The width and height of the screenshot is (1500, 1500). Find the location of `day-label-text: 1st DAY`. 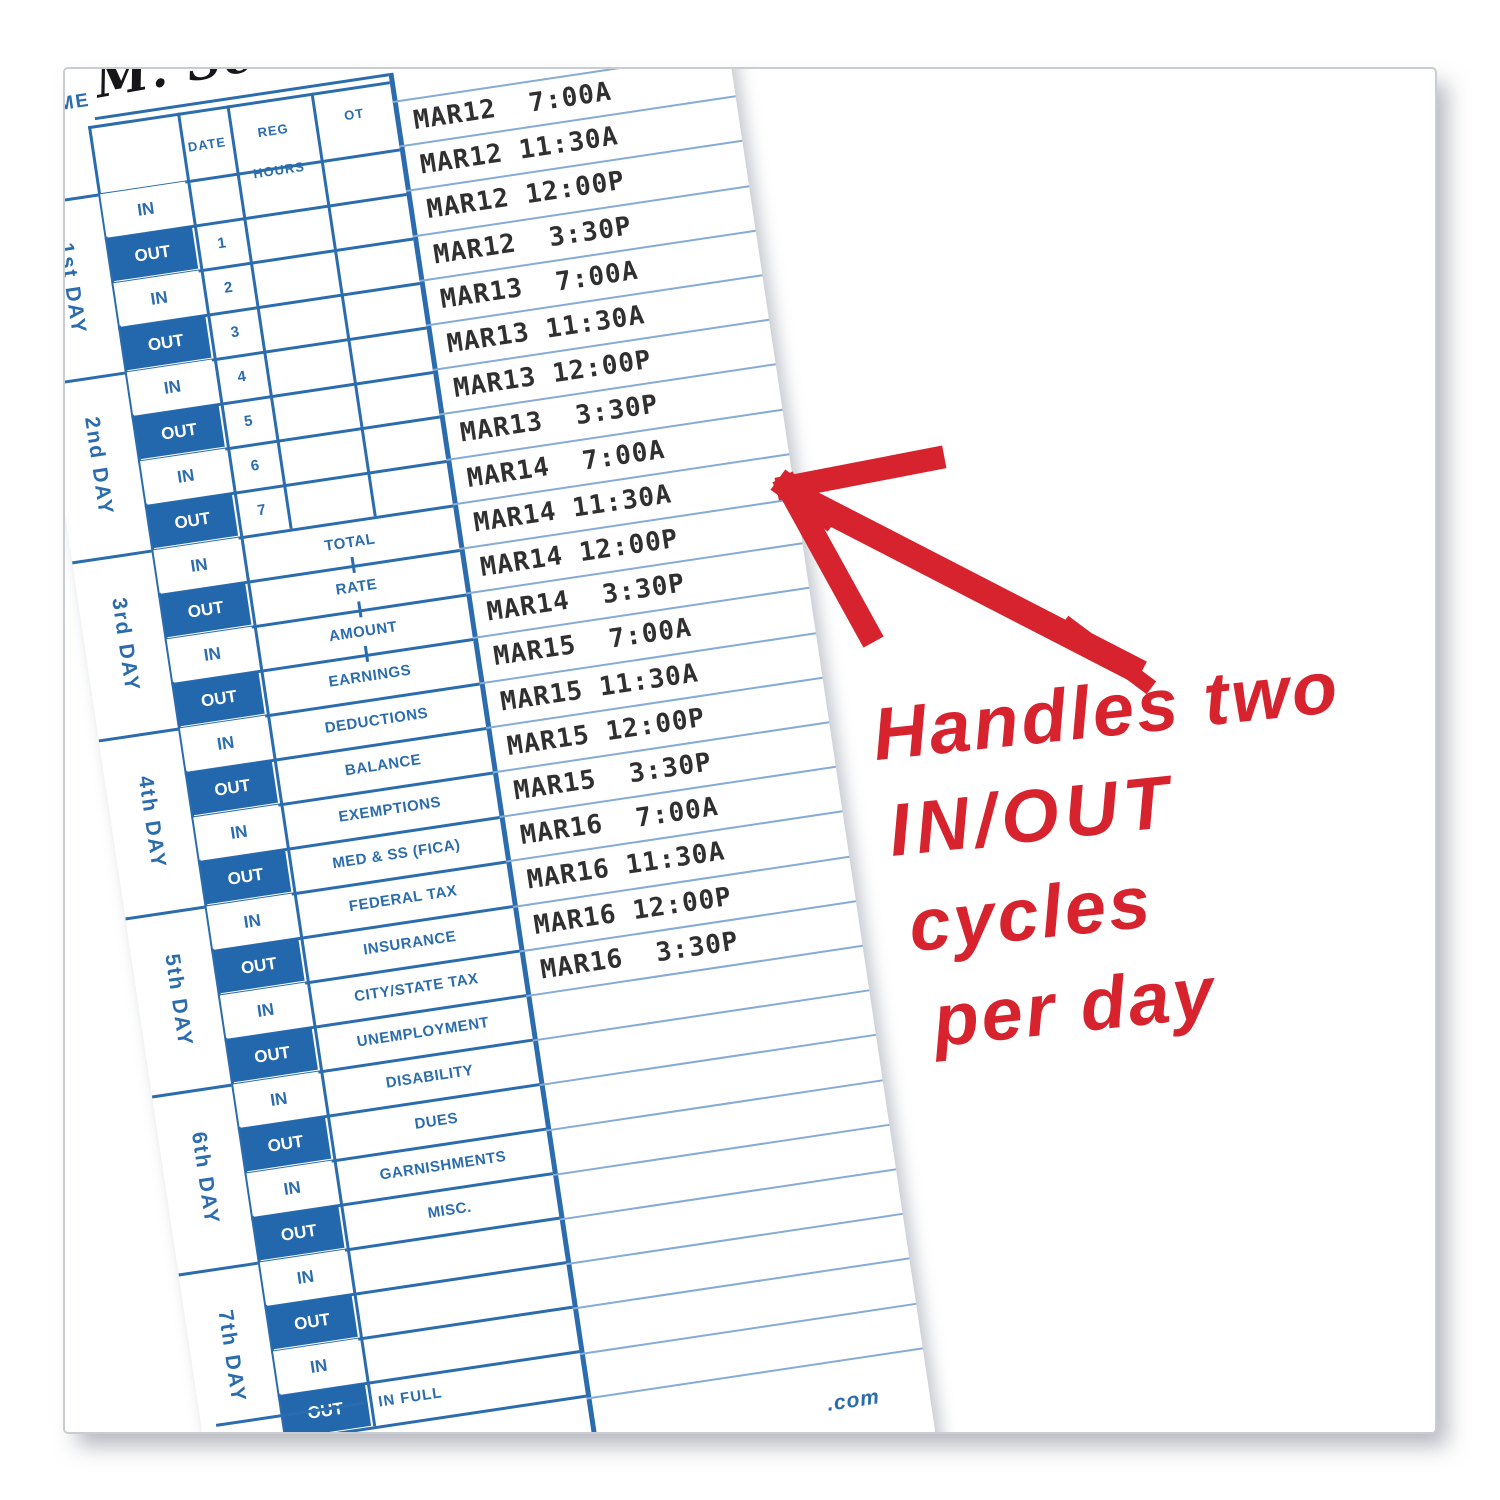

day-label-text: 1st DAY is located at coordinates (77, 288).